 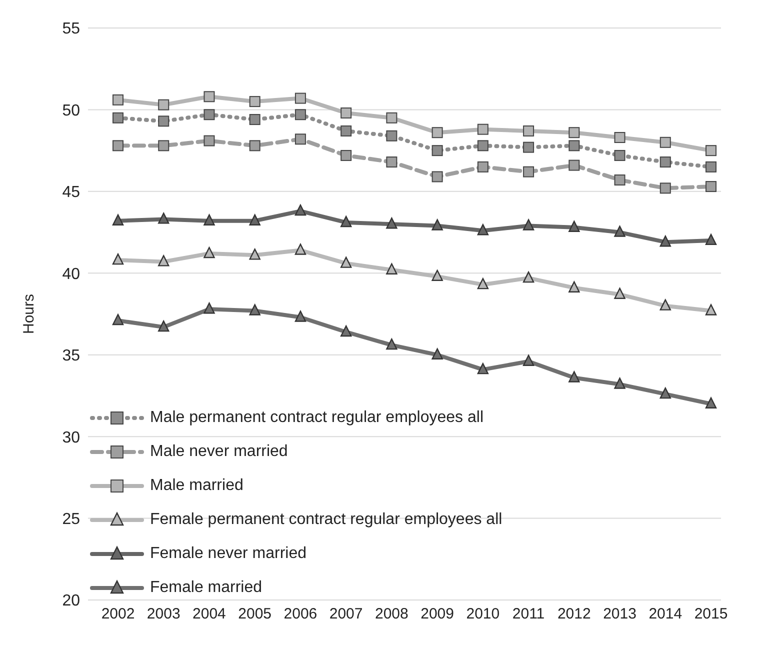 I want to click on y-tick-label: 45, so click(x=71, y=193).